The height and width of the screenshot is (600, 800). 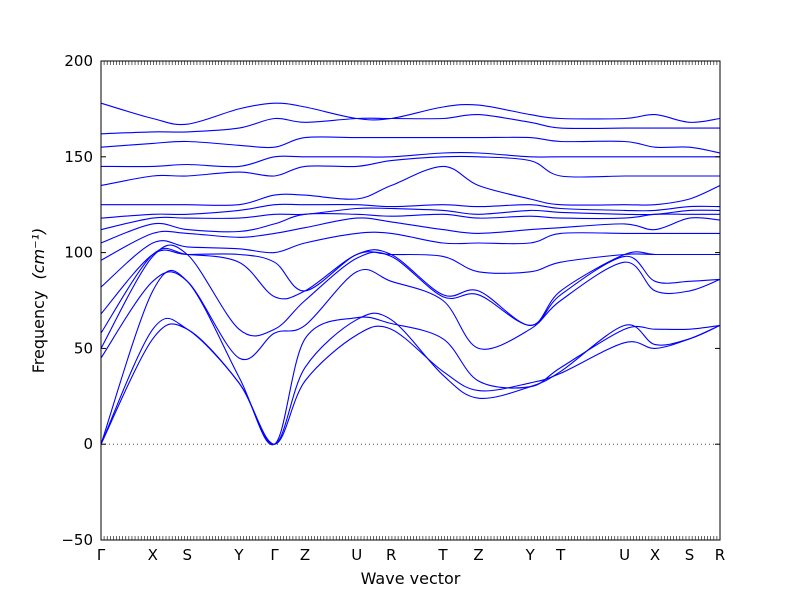 What do you see at coordinates (88, 444) in the screenshot?
I see `y-tick-label: 0` at bounding box center [88, 444].